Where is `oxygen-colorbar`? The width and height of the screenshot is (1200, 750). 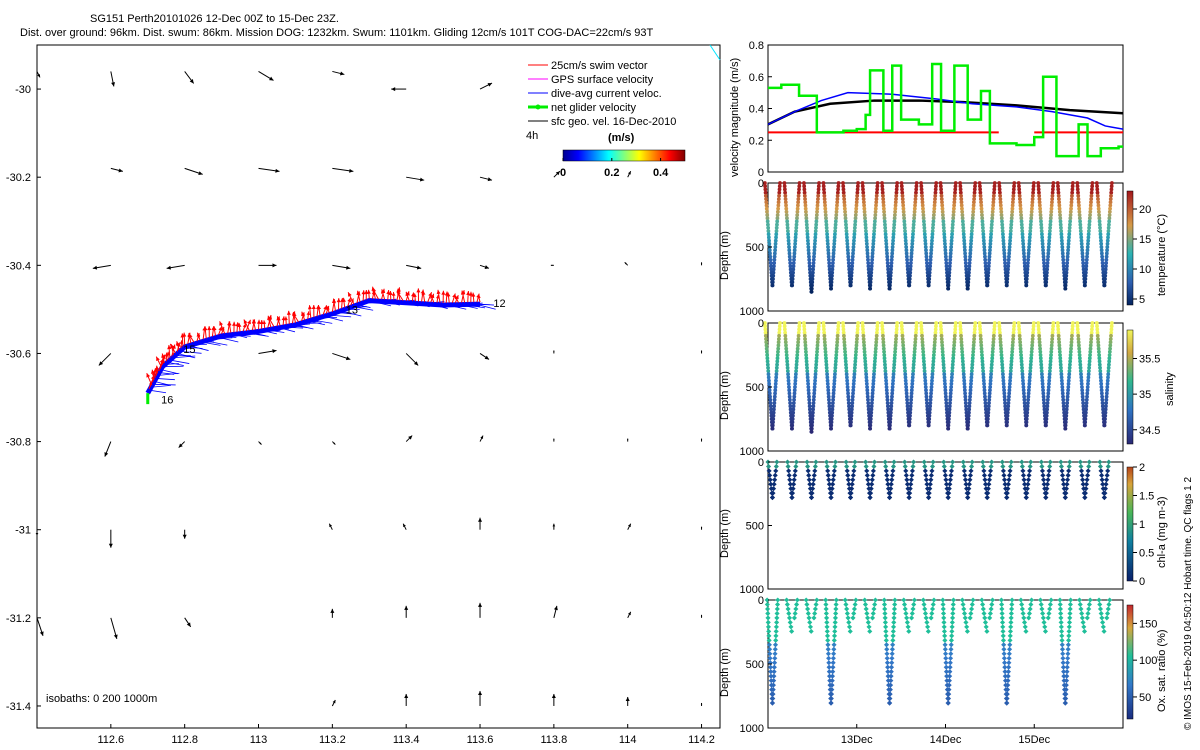
oxygen-colorbar is located at coordinates (1130, 662).